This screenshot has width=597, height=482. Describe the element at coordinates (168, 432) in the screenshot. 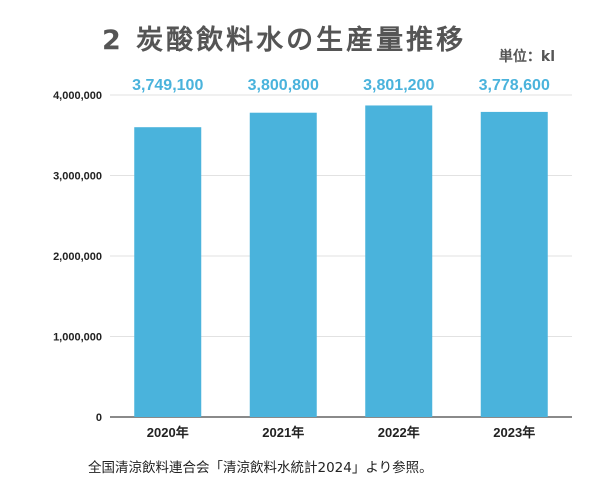

I see `x-tick-label: 2020年` at that location.